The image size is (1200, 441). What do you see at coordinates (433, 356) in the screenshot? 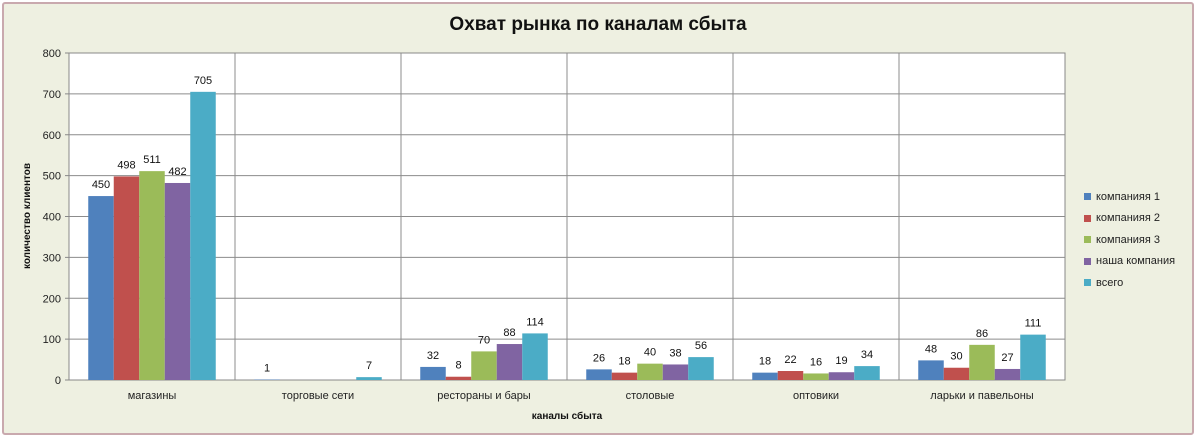
I see `data-label: 32` at bounding box center [433, 356].